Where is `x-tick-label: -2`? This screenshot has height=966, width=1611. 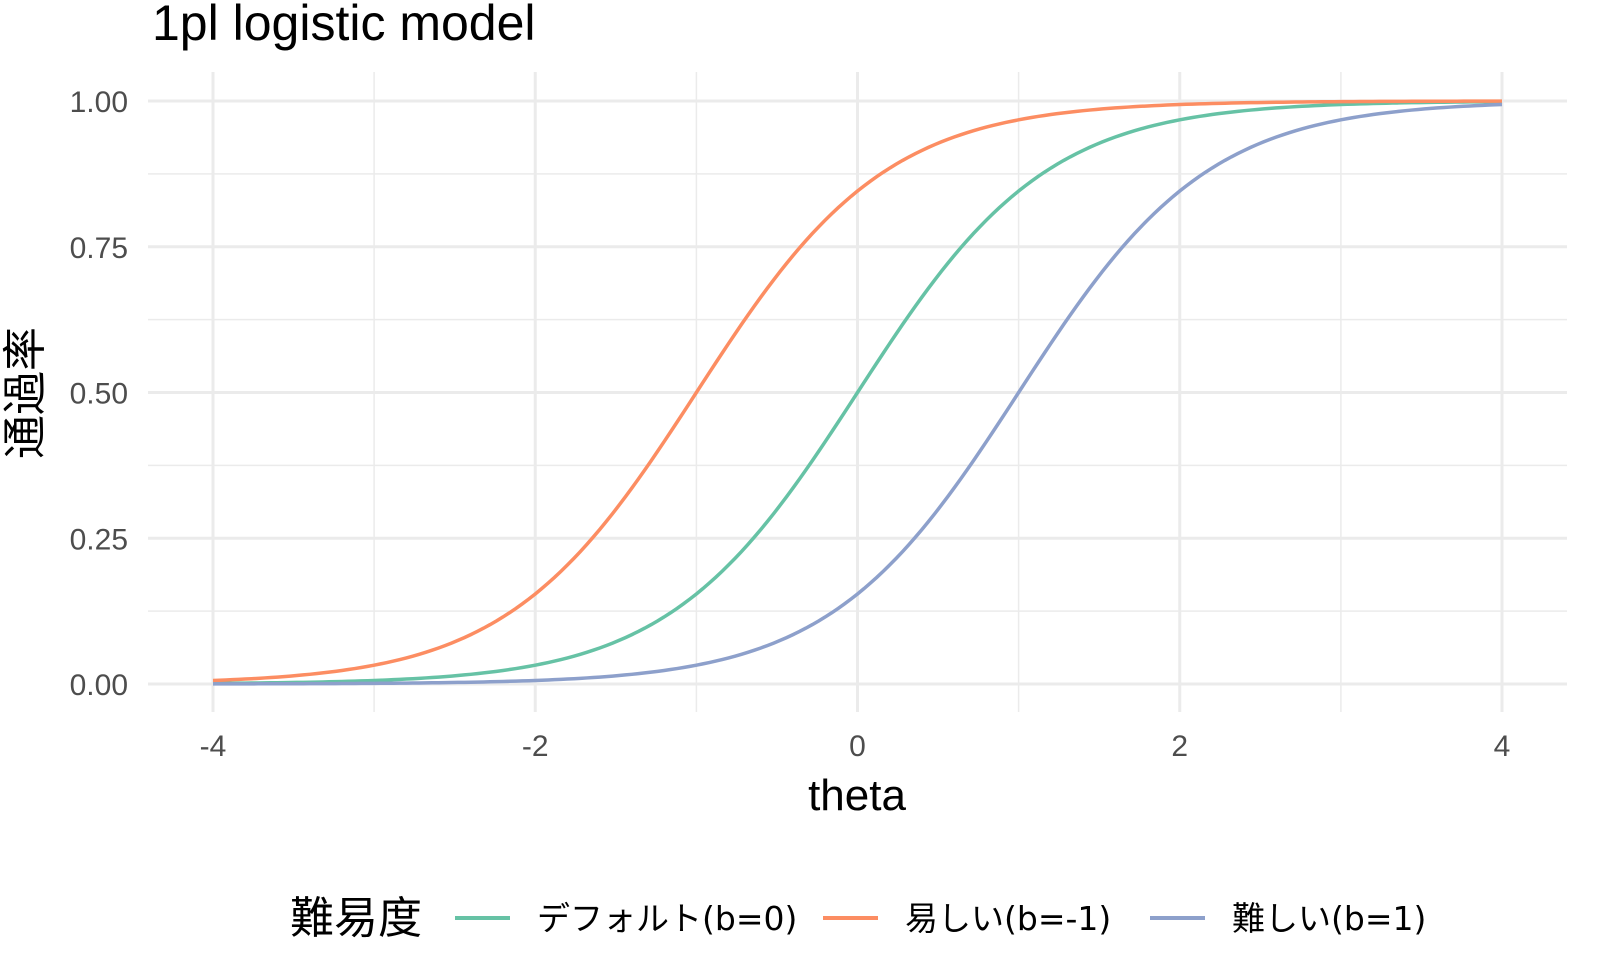 x-tick-label: -2 is located at coordinates (535, 746).